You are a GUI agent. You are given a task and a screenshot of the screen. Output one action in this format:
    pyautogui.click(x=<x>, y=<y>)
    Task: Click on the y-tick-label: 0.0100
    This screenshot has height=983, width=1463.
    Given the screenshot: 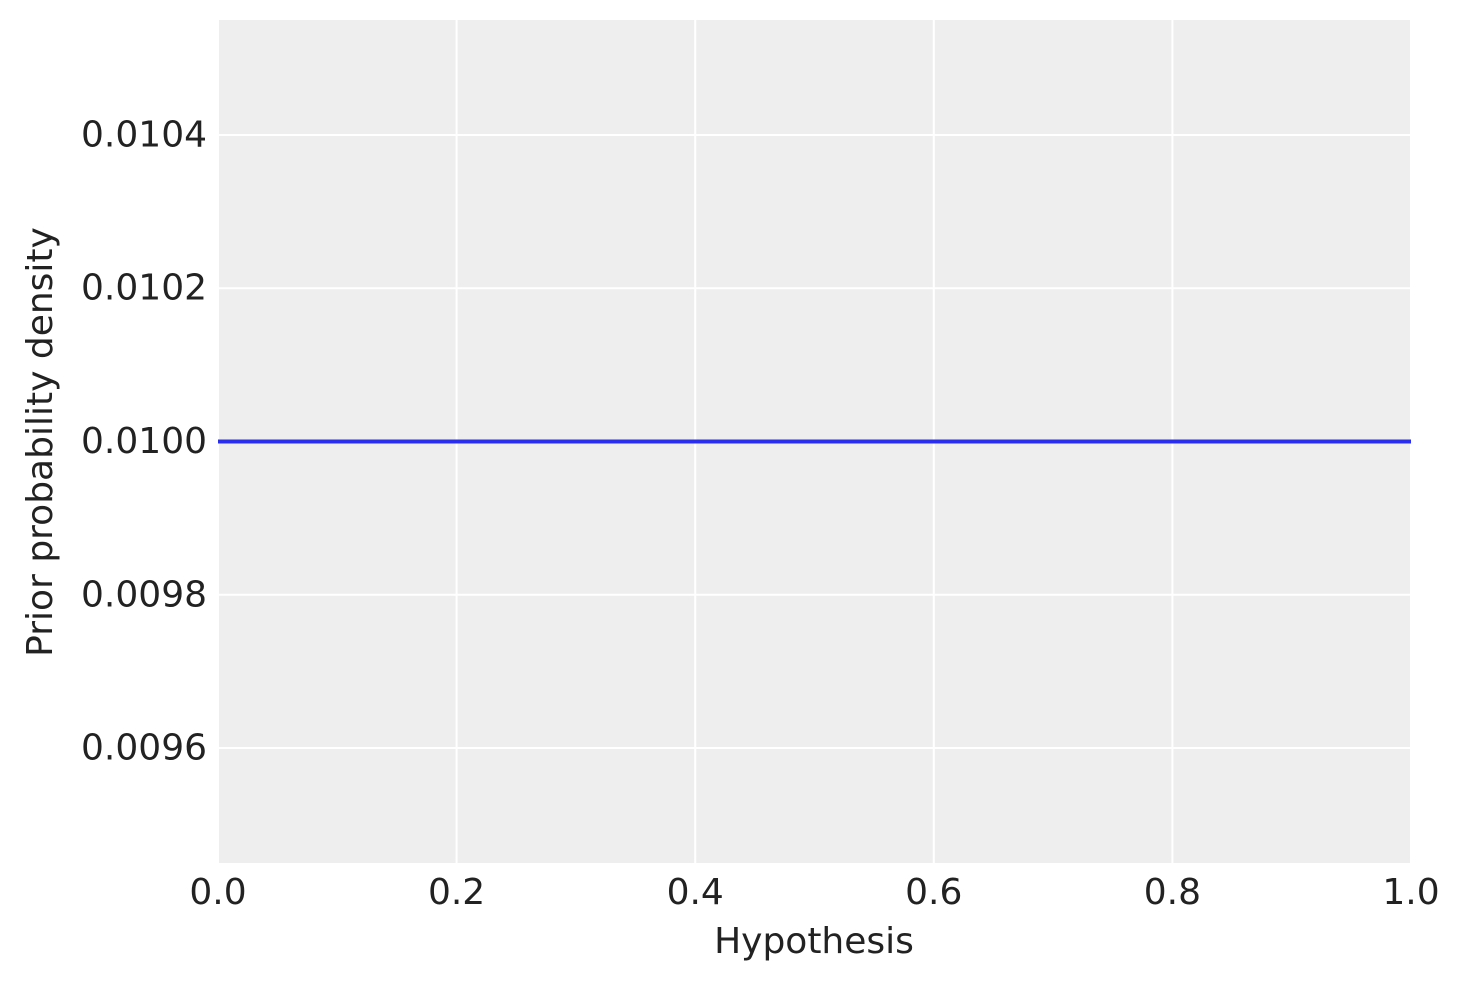 What is the action you would take?
    pyautogui.click(x=144, y=441)
    